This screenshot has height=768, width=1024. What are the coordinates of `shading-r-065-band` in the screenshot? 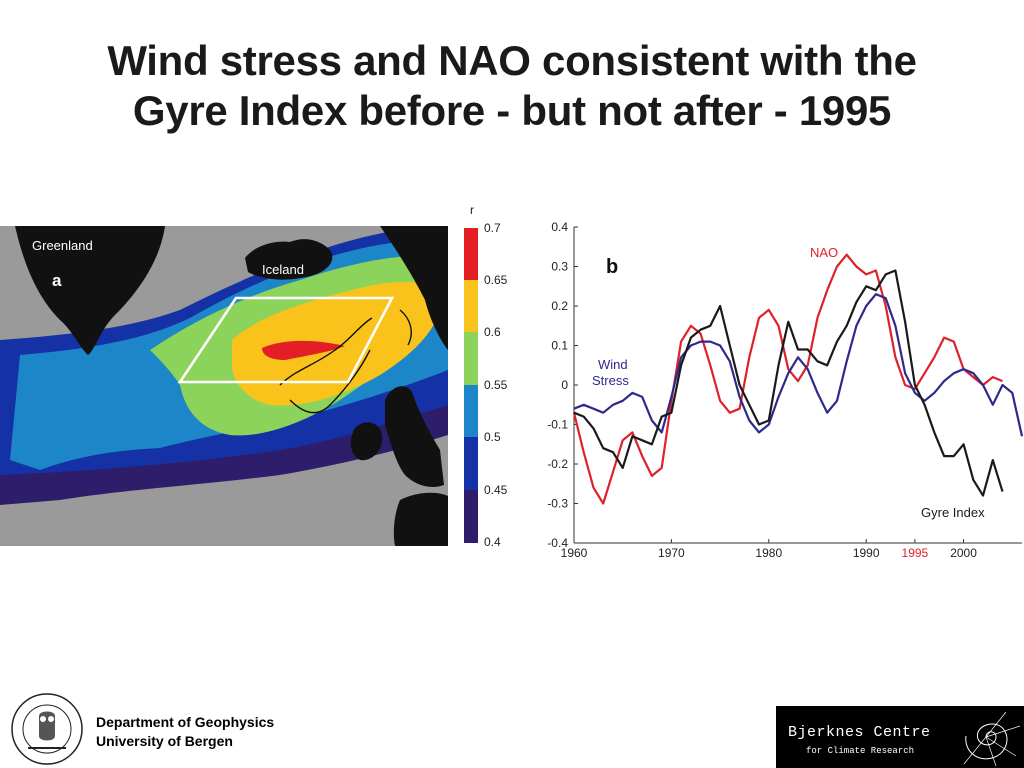 It's located at (336, 343).